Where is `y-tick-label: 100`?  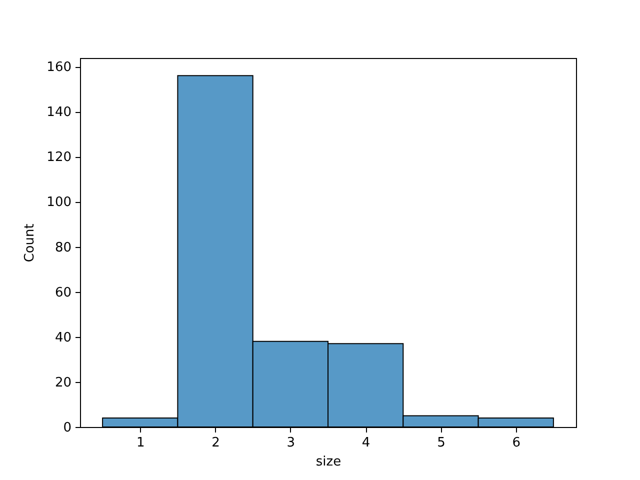
y-tick-label: 100 is located at coordinates (59, 202).